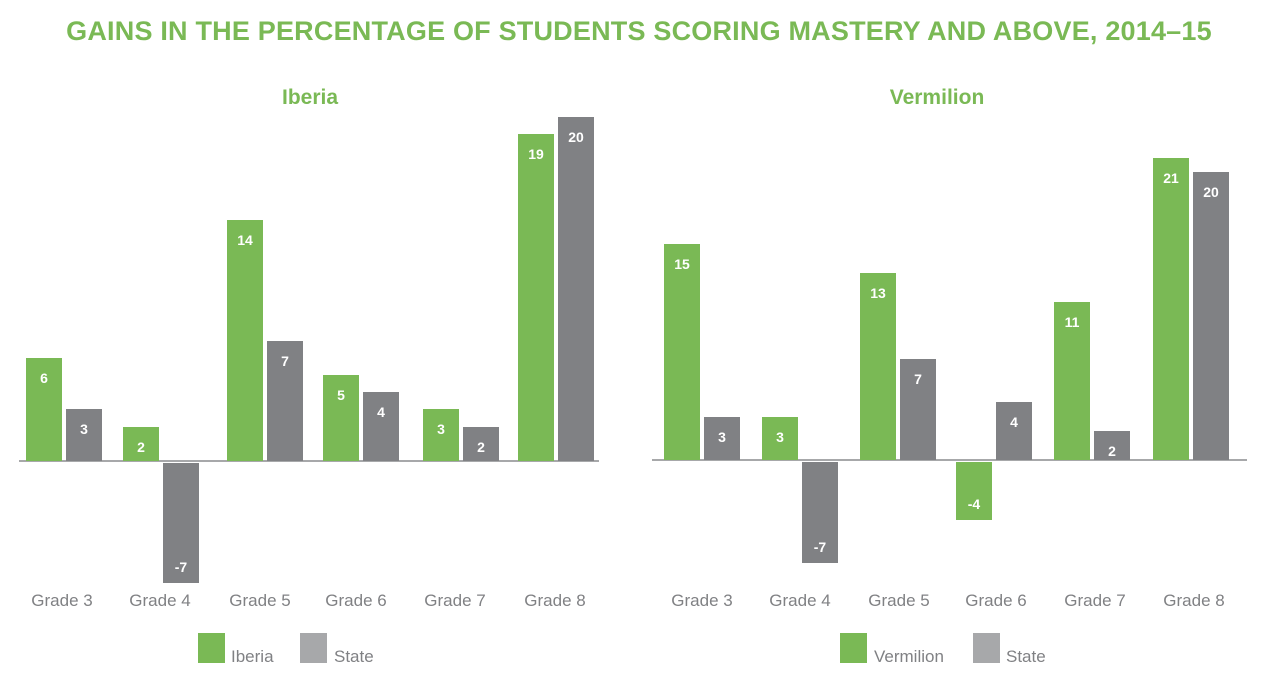 The height and width of the screenshot is (690, 1278). I want to click on bar-value-label: 13, so click(878, 292).